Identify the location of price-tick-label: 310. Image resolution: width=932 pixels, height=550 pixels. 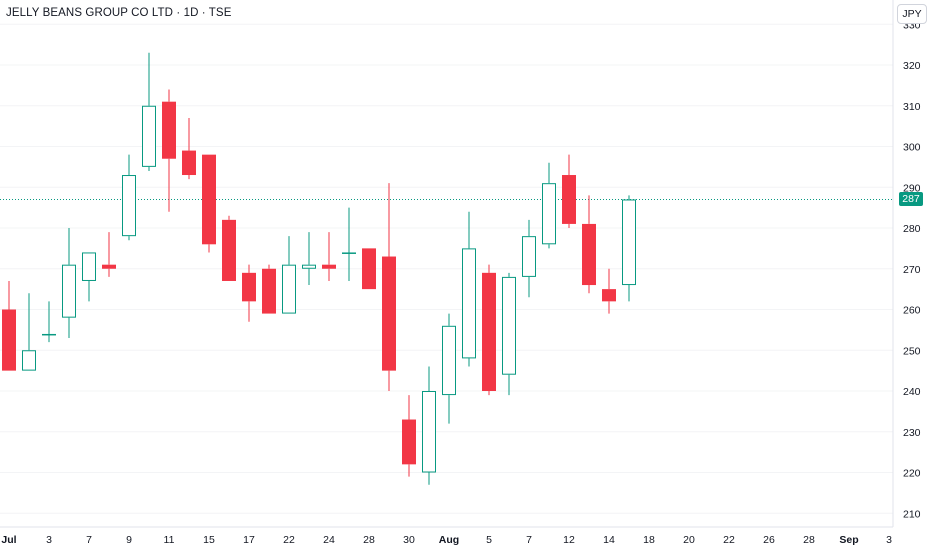
(912, 107).